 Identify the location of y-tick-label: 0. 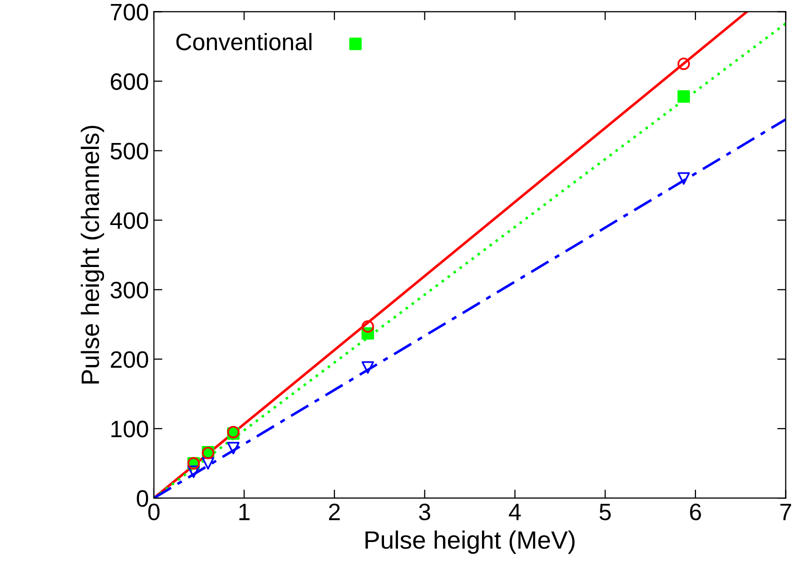
(142, 498).